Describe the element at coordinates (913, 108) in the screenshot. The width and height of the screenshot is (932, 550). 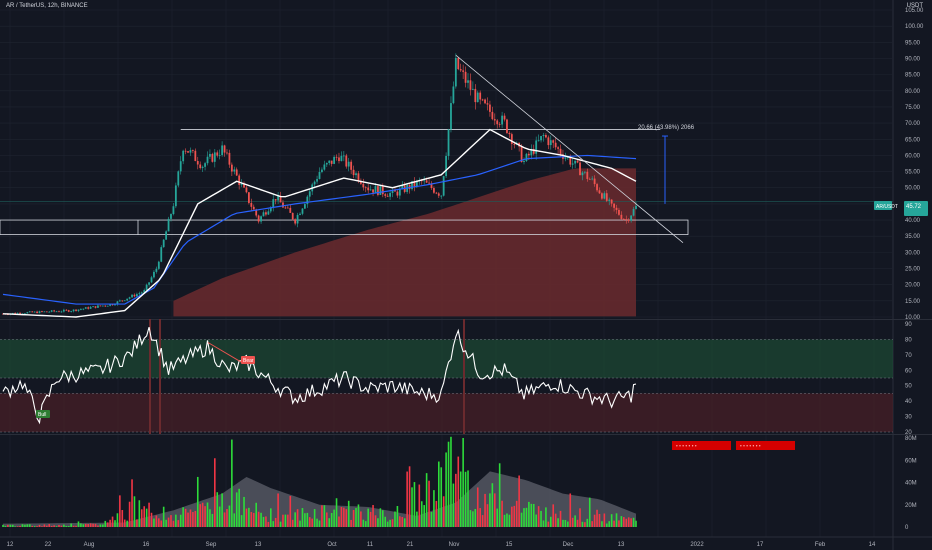
I see `price-axis-tick: 75.00` at that location.